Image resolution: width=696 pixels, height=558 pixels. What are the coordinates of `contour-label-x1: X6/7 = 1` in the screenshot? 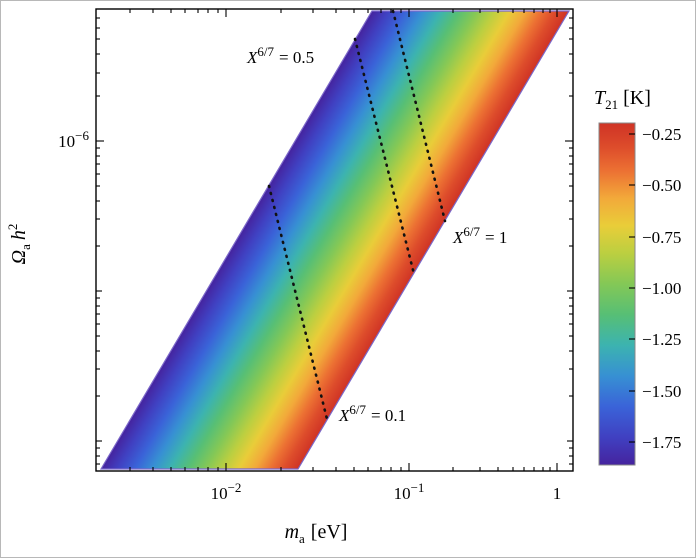 It's located at (479, 235).